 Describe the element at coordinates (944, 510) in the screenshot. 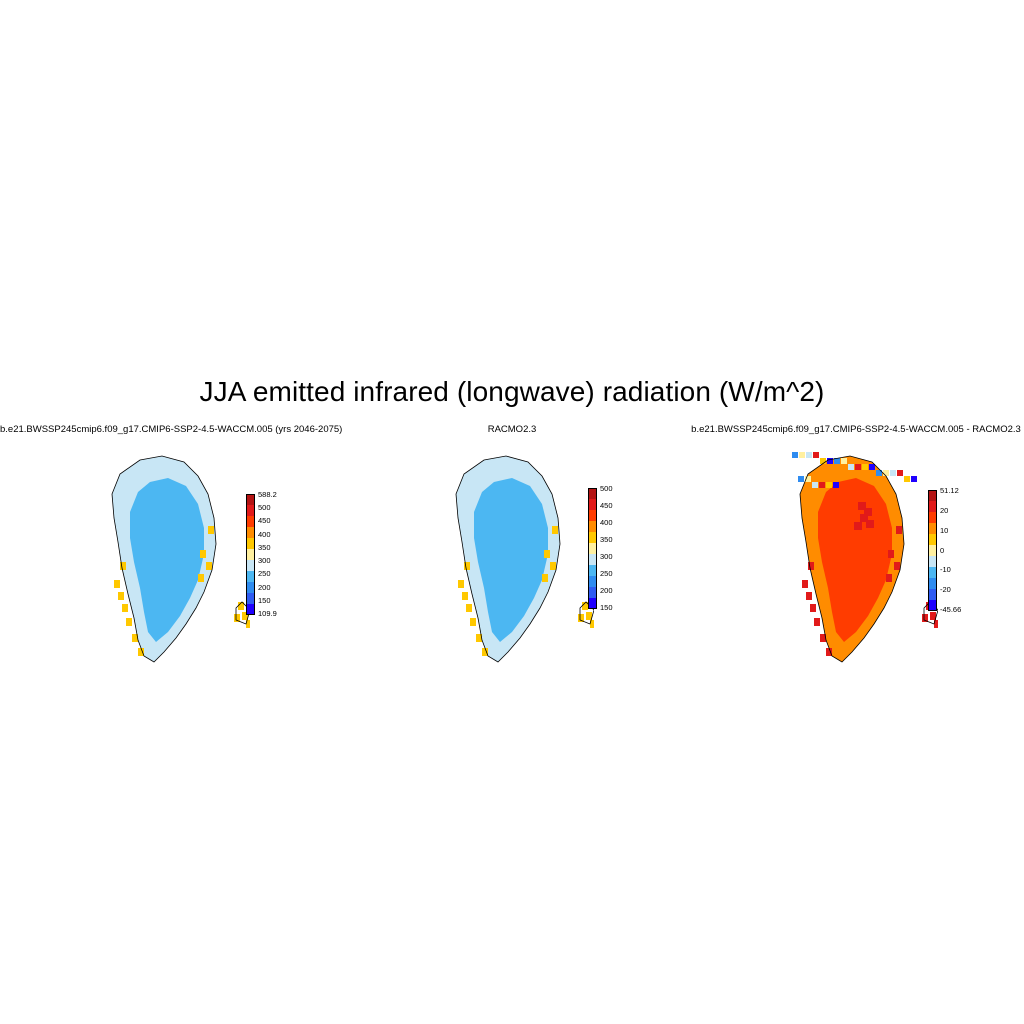

I see `colorbar-tick-label: 20` at that location.